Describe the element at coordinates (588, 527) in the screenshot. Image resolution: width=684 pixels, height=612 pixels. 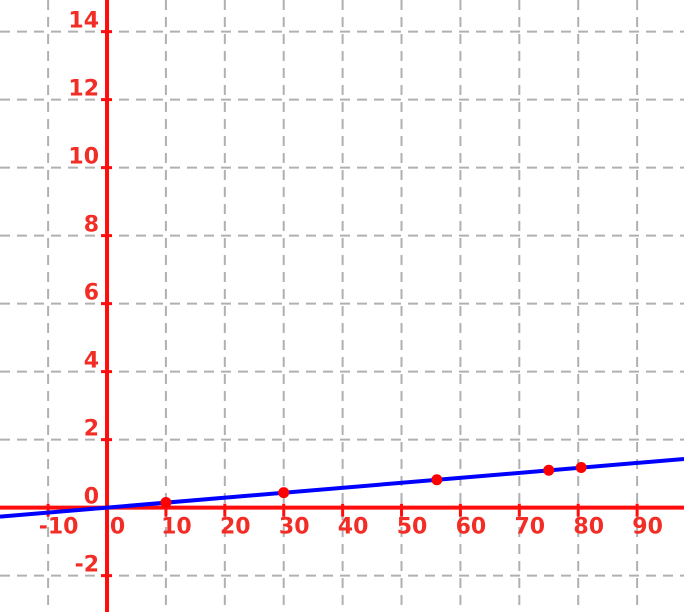
I see `x-tick-label-80: 80` at that location.